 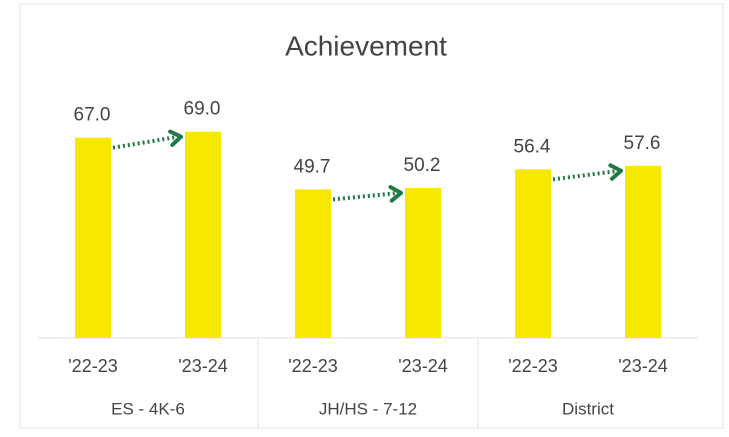 What do you see at coordinates (148, 408) in the screenshot?
I see `group-label: ES - 4K-6` at bounding box center [148, 408].